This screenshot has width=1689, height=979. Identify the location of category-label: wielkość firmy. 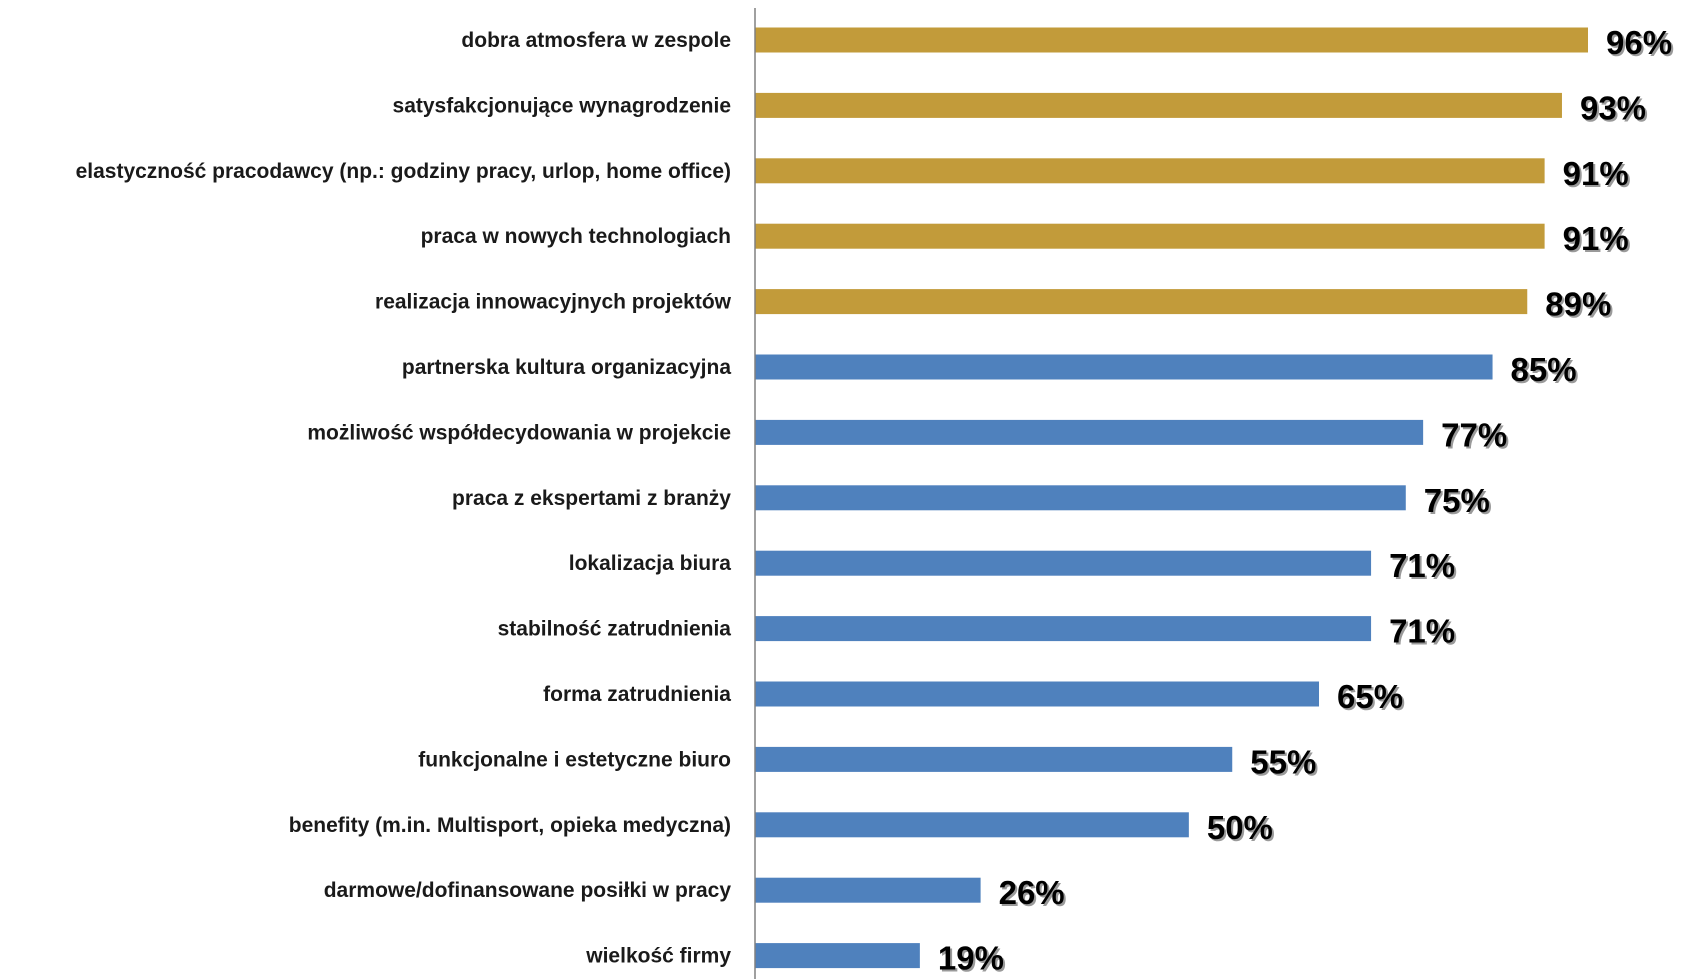
(658, 956).